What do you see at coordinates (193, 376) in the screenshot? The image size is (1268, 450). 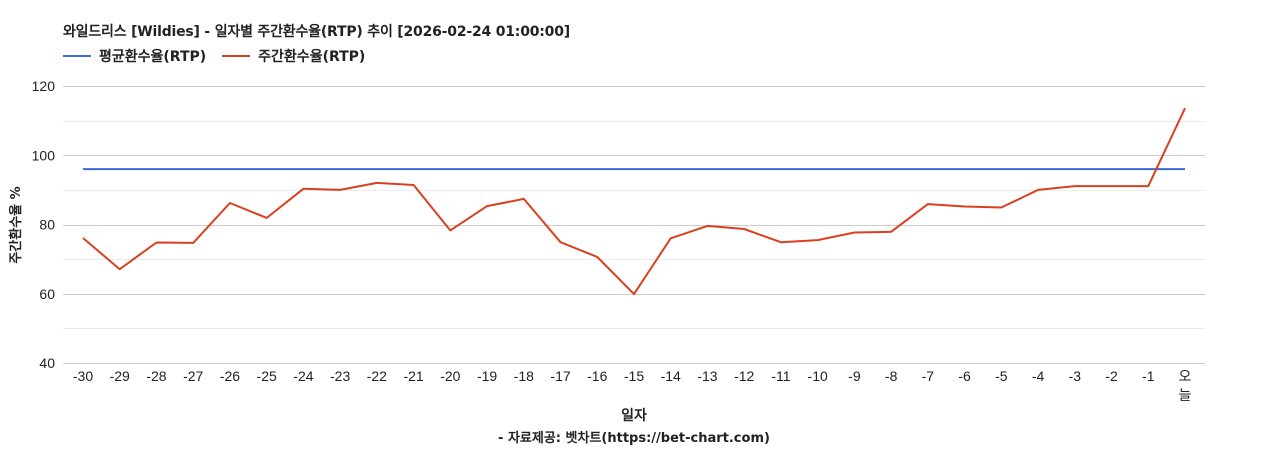 I see `x-tick-label: -27` at bounding box center [193, 376].